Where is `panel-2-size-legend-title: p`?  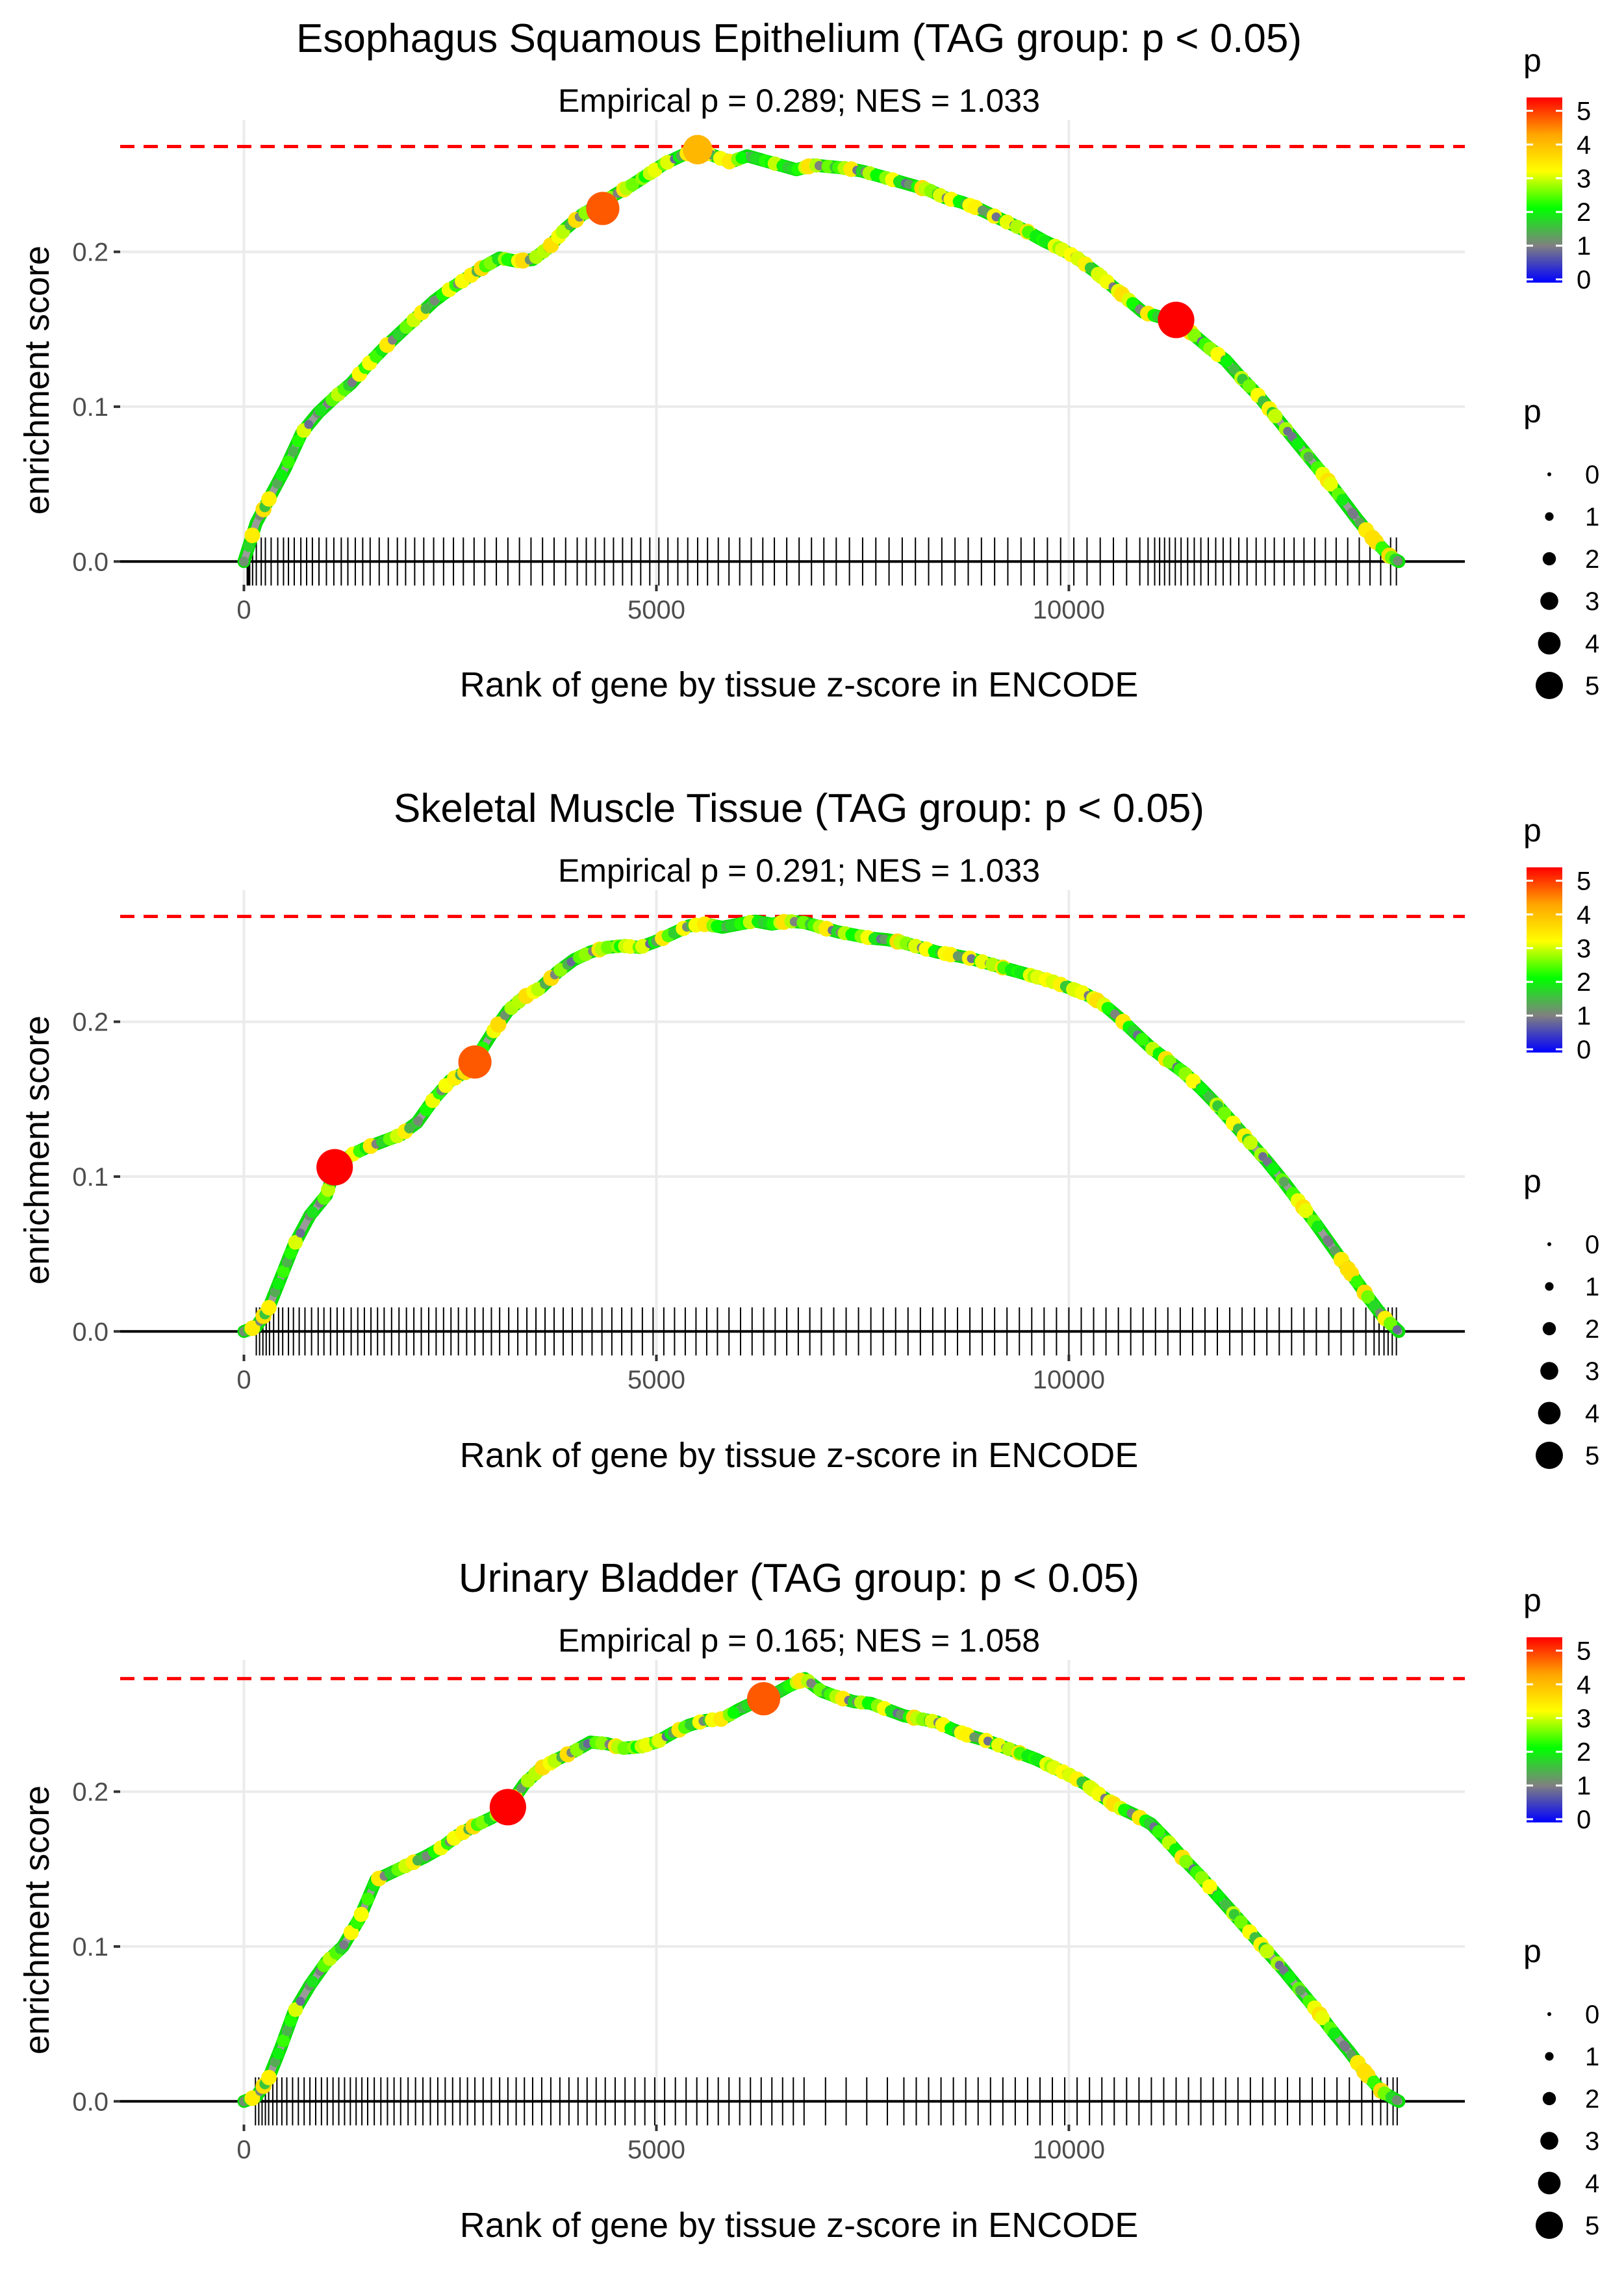 panel-2-size-legend-title: p is located at coordinates (1532, 1181).